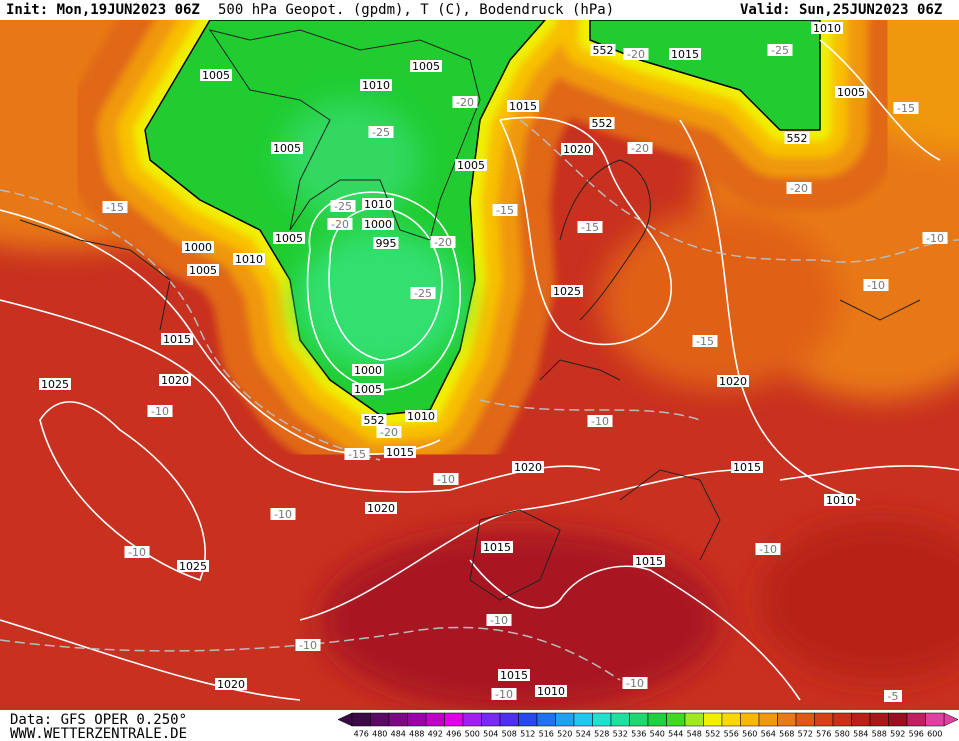  I want to click on valid-time: Valid: Sun,25JUN2023 06Z, so click(841, 10).